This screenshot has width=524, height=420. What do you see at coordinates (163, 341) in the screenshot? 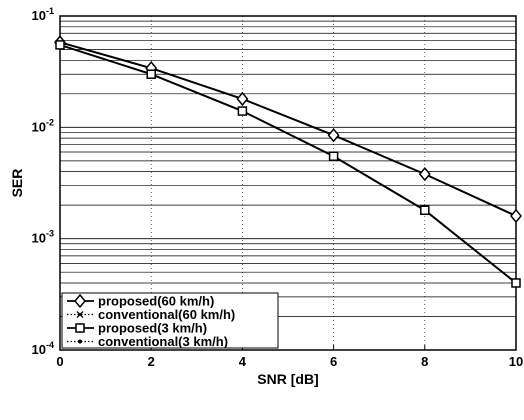
I see `legend-label: conventional(3 km/h)` at bounding box center [163, 341].